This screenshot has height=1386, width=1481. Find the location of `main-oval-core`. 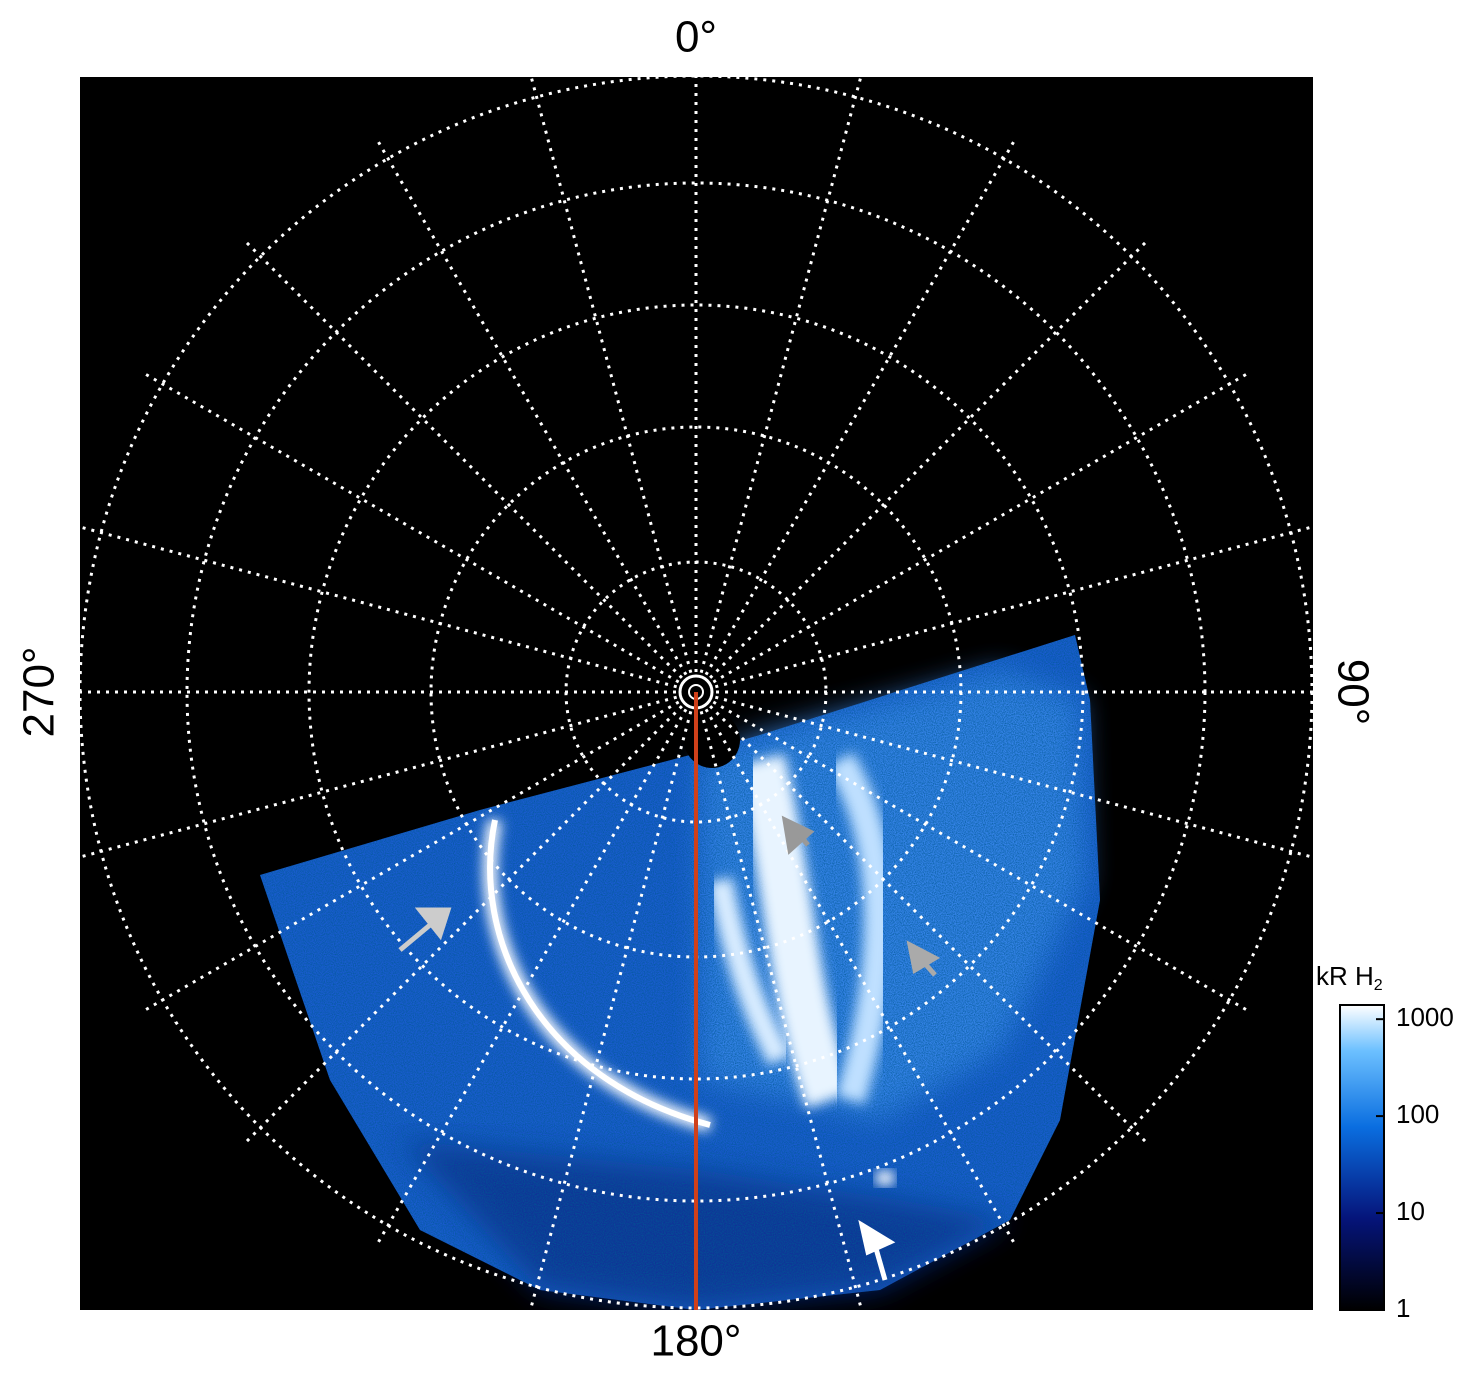

main-oval-core is located at coordinates (599, 973).